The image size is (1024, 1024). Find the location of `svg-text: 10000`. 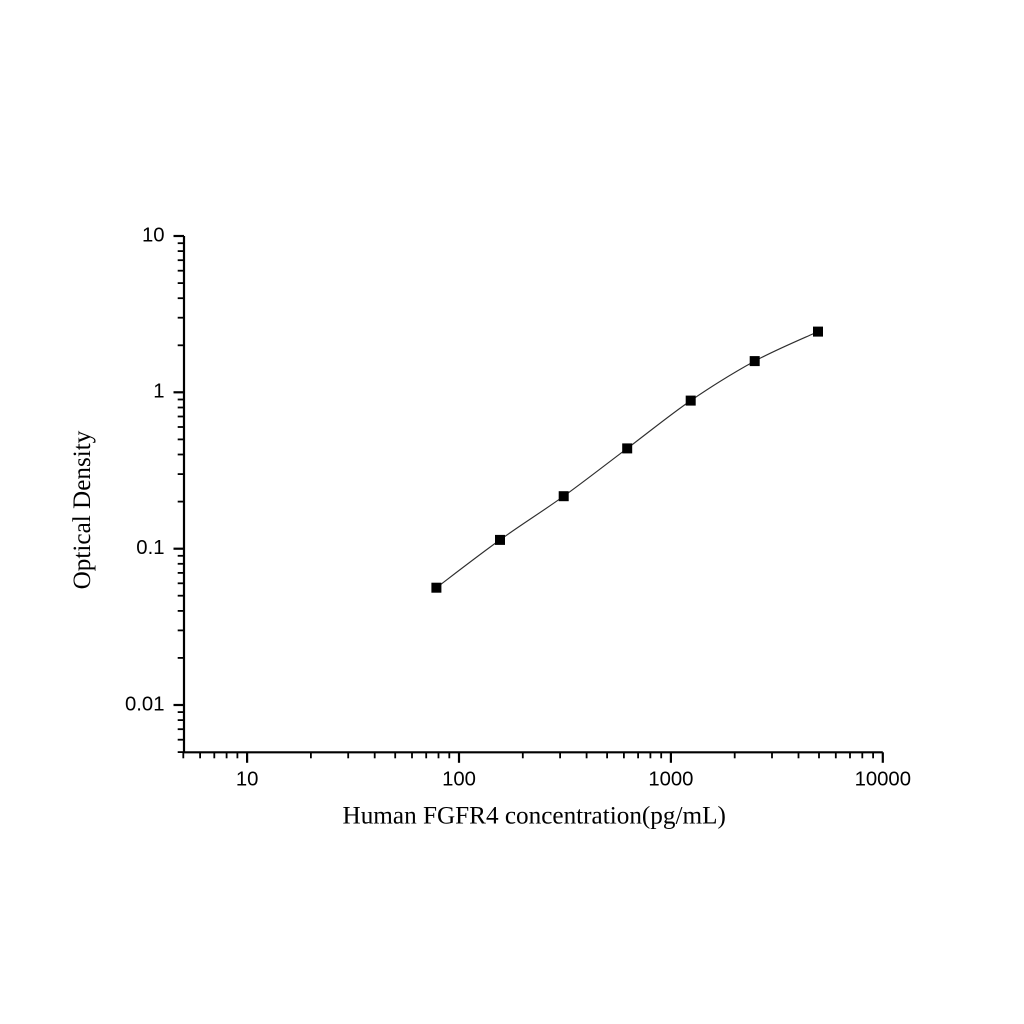

svg-text: 10000 is located at coordinates (883, 780).